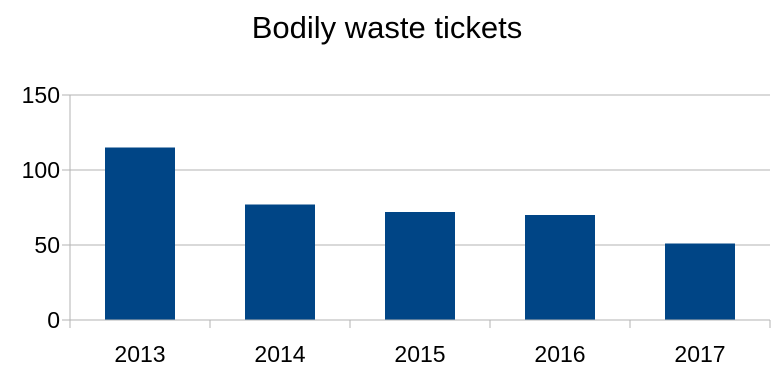  What do you see at coordinates (139, 354) in the screenshot?
I see `x-tick-label: 2013` at bounding box center [139, 354].